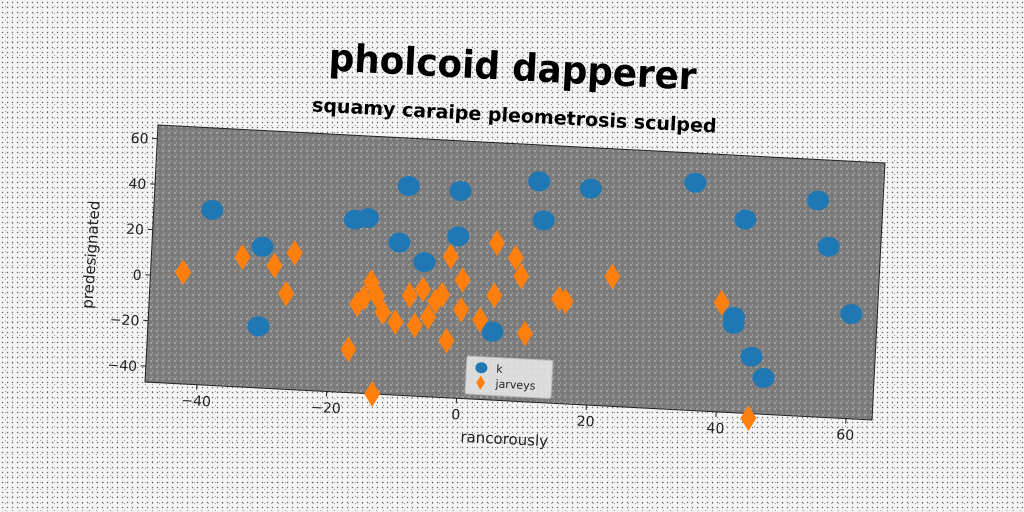  Describe the element at coordinates (139, 139) in the screenshot. I see `y-tick-label: 60` at that location.